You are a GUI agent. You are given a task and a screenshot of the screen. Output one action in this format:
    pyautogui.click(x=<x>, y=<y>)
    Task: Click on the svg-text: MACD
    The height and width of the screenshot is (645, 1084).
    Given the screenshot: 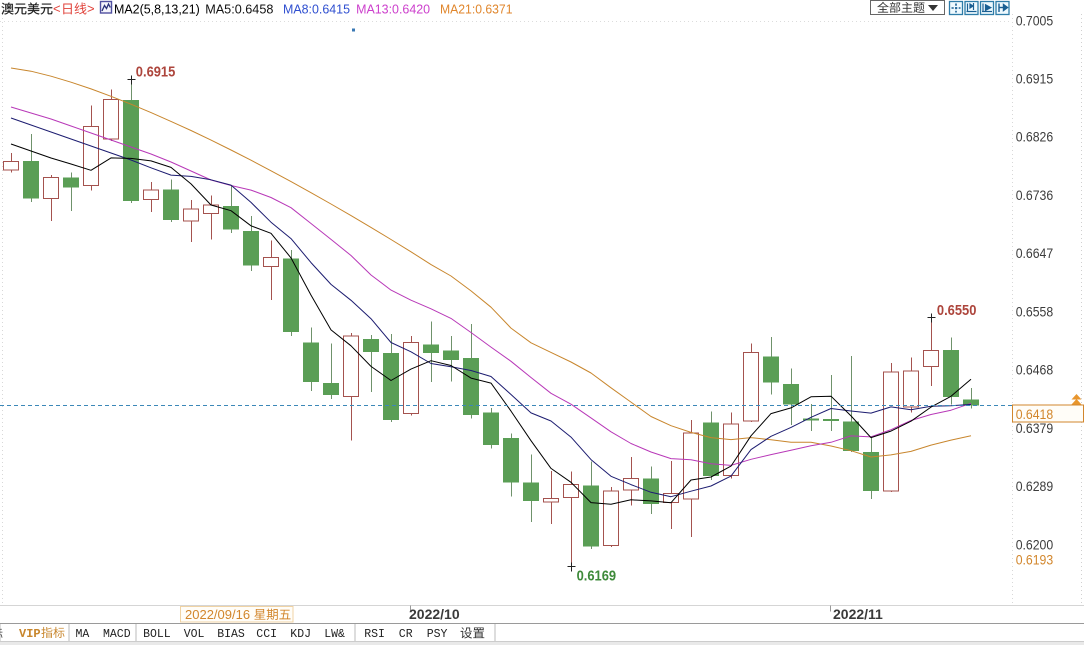 What is the action you would take?
    pyautogui.click(x=117, y=634)
    